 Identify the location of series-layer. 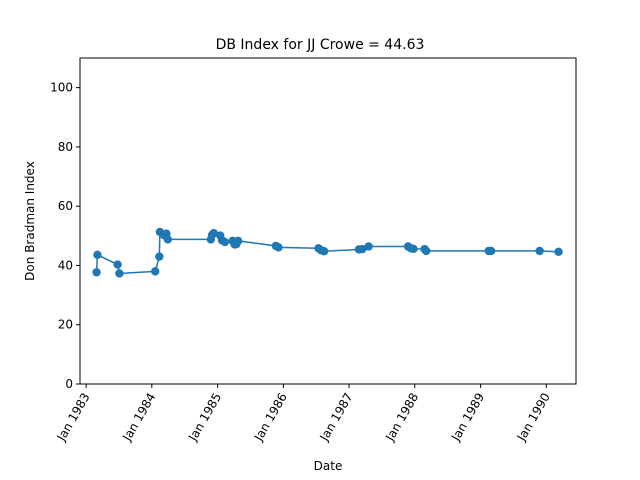
(327, 252).